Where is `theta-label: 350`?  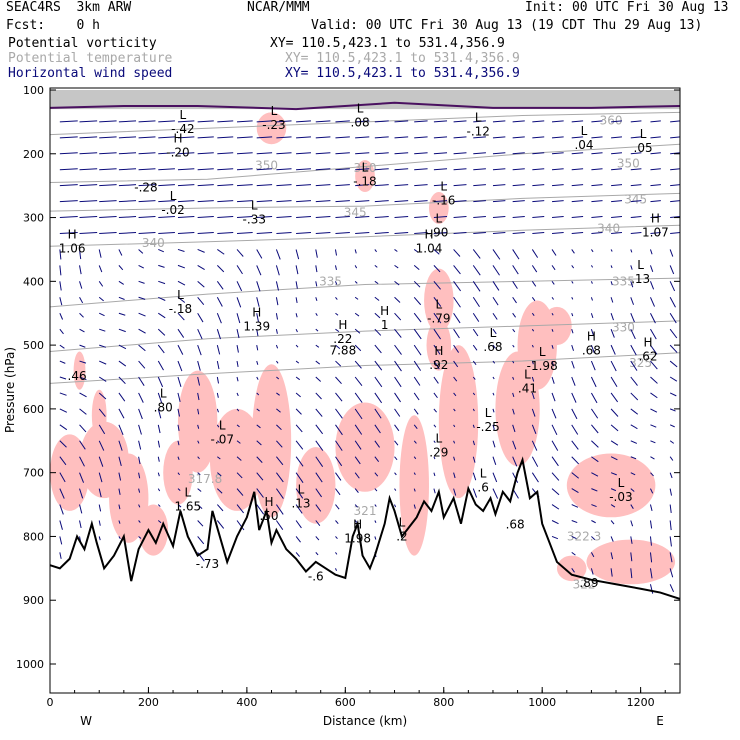
theta-label: 350 is located at coordinates (266, 165).